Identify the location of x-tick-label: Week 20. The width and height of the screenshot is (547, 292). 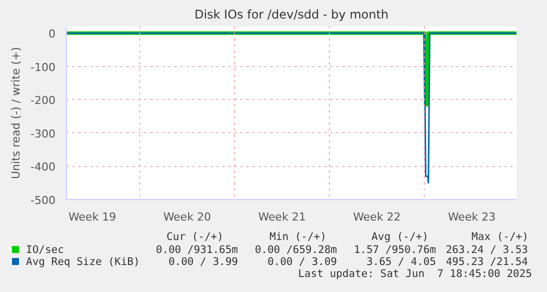
(187, 217).